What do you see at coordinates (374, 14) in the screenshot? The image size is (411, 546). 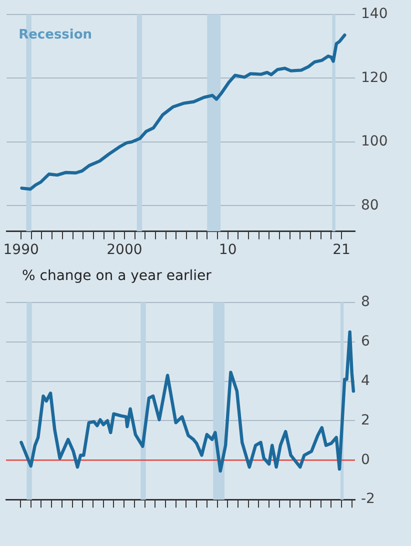 I see `y-tick-label: 140` at bounding box center [374, 14].